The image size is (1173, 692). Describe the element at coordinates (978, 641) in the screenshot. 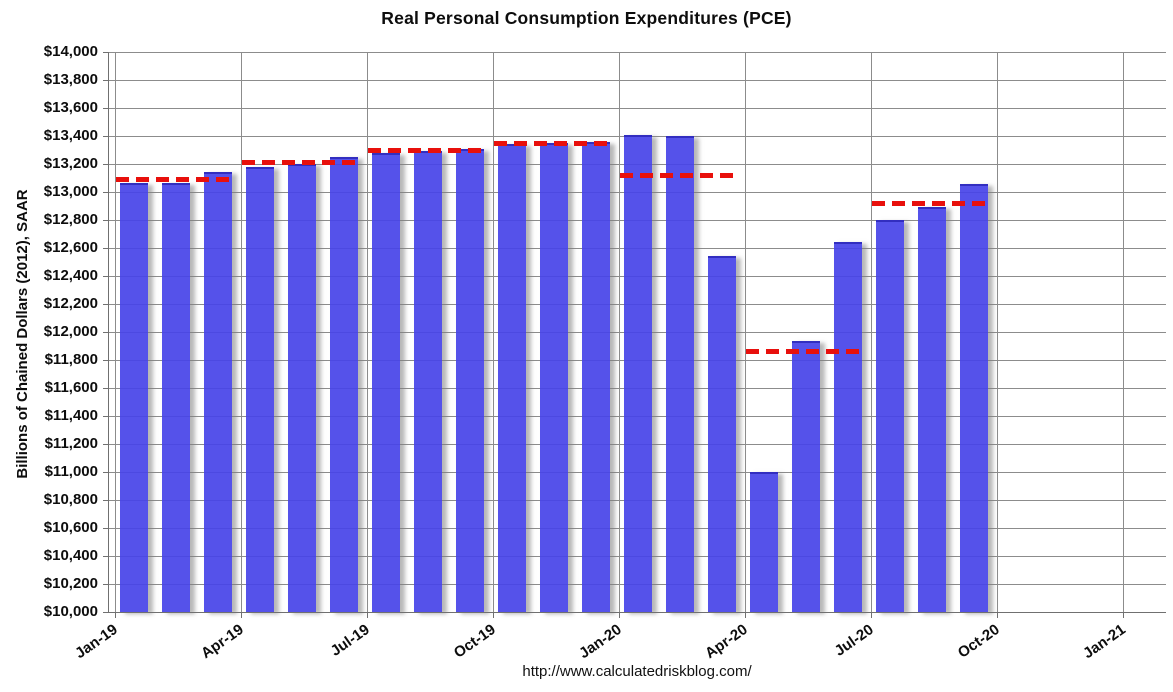

I see `x-axis-tick-label: Oct-20` at that location.